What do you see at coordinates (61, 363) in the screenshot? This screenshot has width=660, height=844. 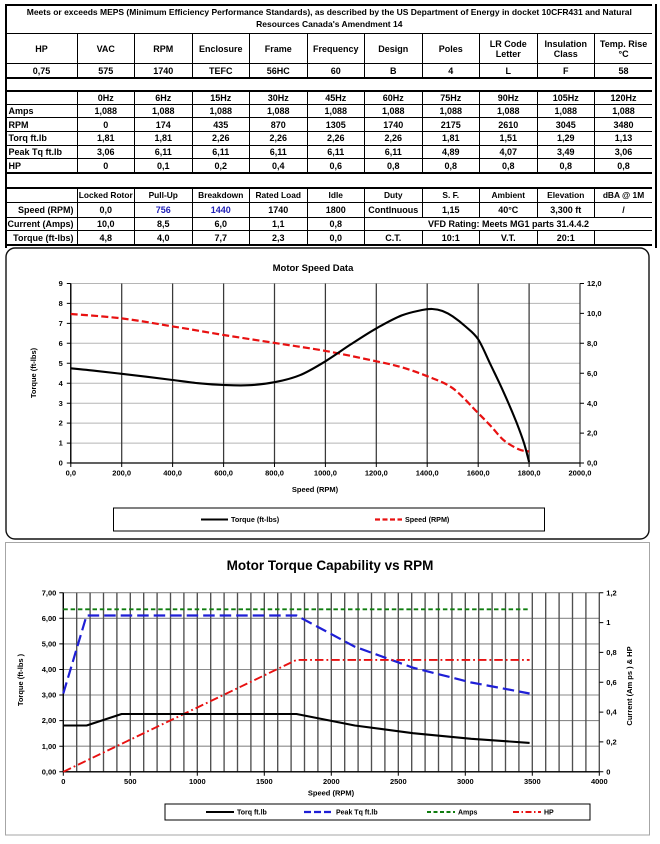 I see `svg-text: 5` at bounding box center [61, 363].